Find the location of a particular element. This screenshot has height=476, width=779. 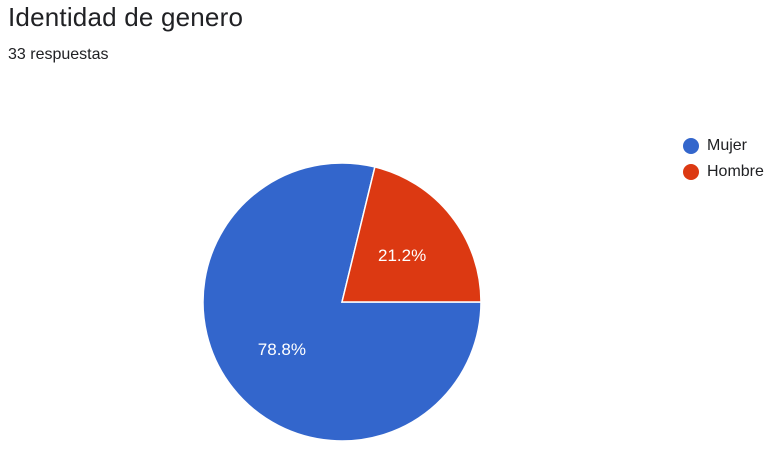

legend: Mujer Hombre is located at coordinates (723, 160).